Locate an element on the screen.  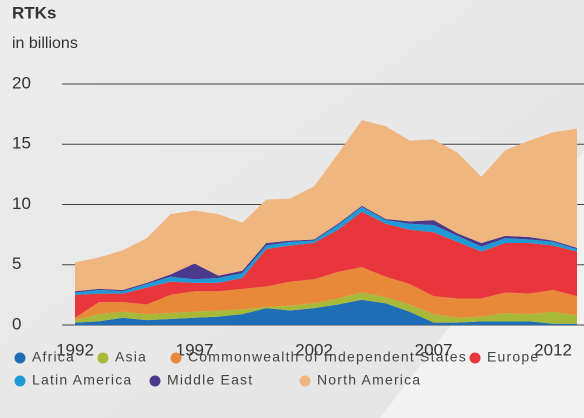
legend-label: Commonwealth of Independent States is located at coordinates (327, 357).